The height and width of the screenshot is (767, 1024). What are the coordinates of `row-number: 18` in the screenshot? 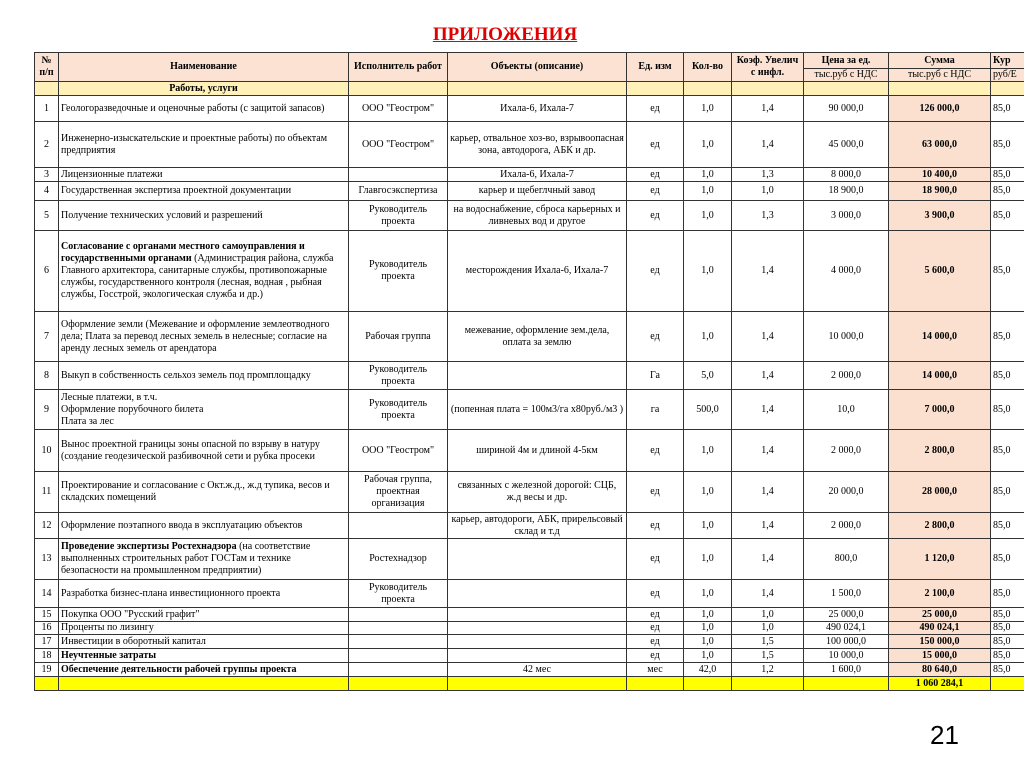 It's located at (46, 655).